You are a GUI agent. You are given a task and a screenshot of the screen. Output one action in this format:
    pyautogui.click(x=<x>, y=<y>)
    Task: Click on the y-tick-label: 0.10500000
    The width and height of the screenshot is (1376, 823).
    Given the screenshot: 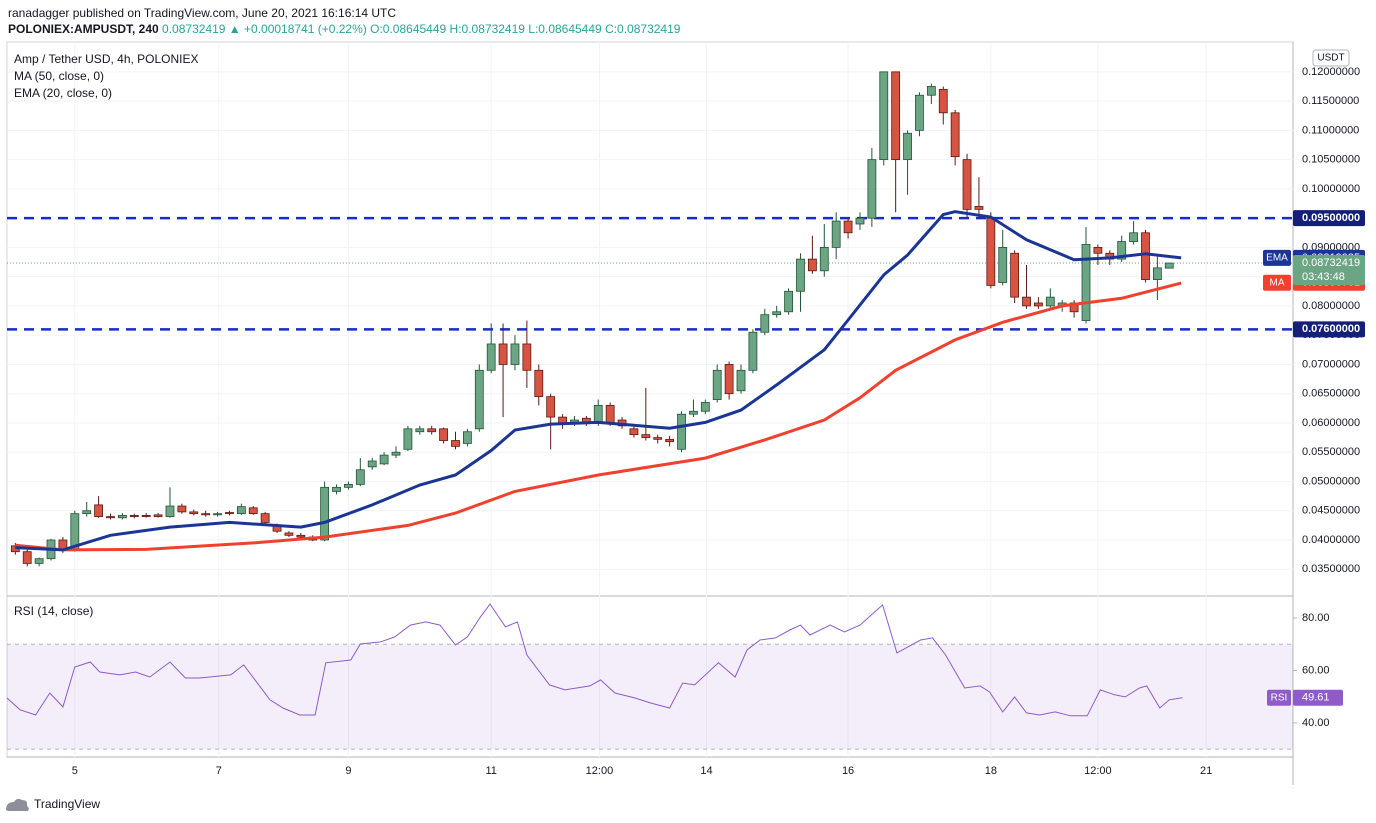 What is the action you would take?
    pyautogui.click(x=1331, y=160)
    